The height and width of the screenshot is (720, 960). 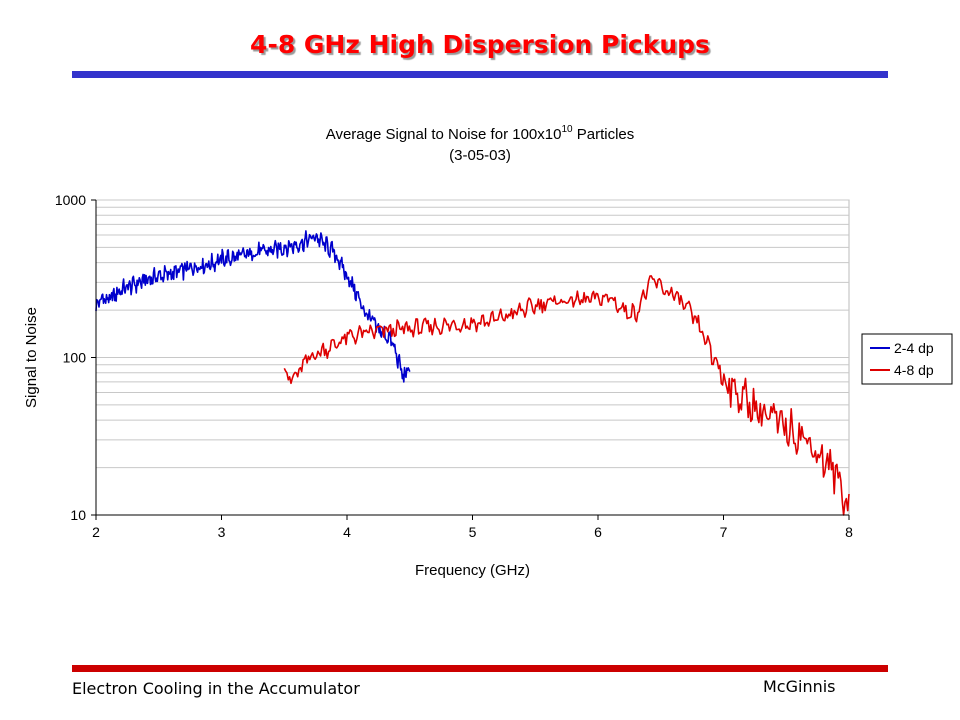 What do you see at coordinates (78, 515) in the screenshot?
I see `y-tick-label: 10` at bounding box center [78, 515].